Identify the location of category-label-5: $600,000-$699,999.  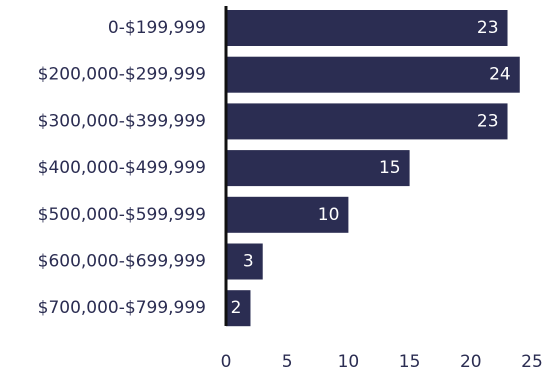
(122, 262).